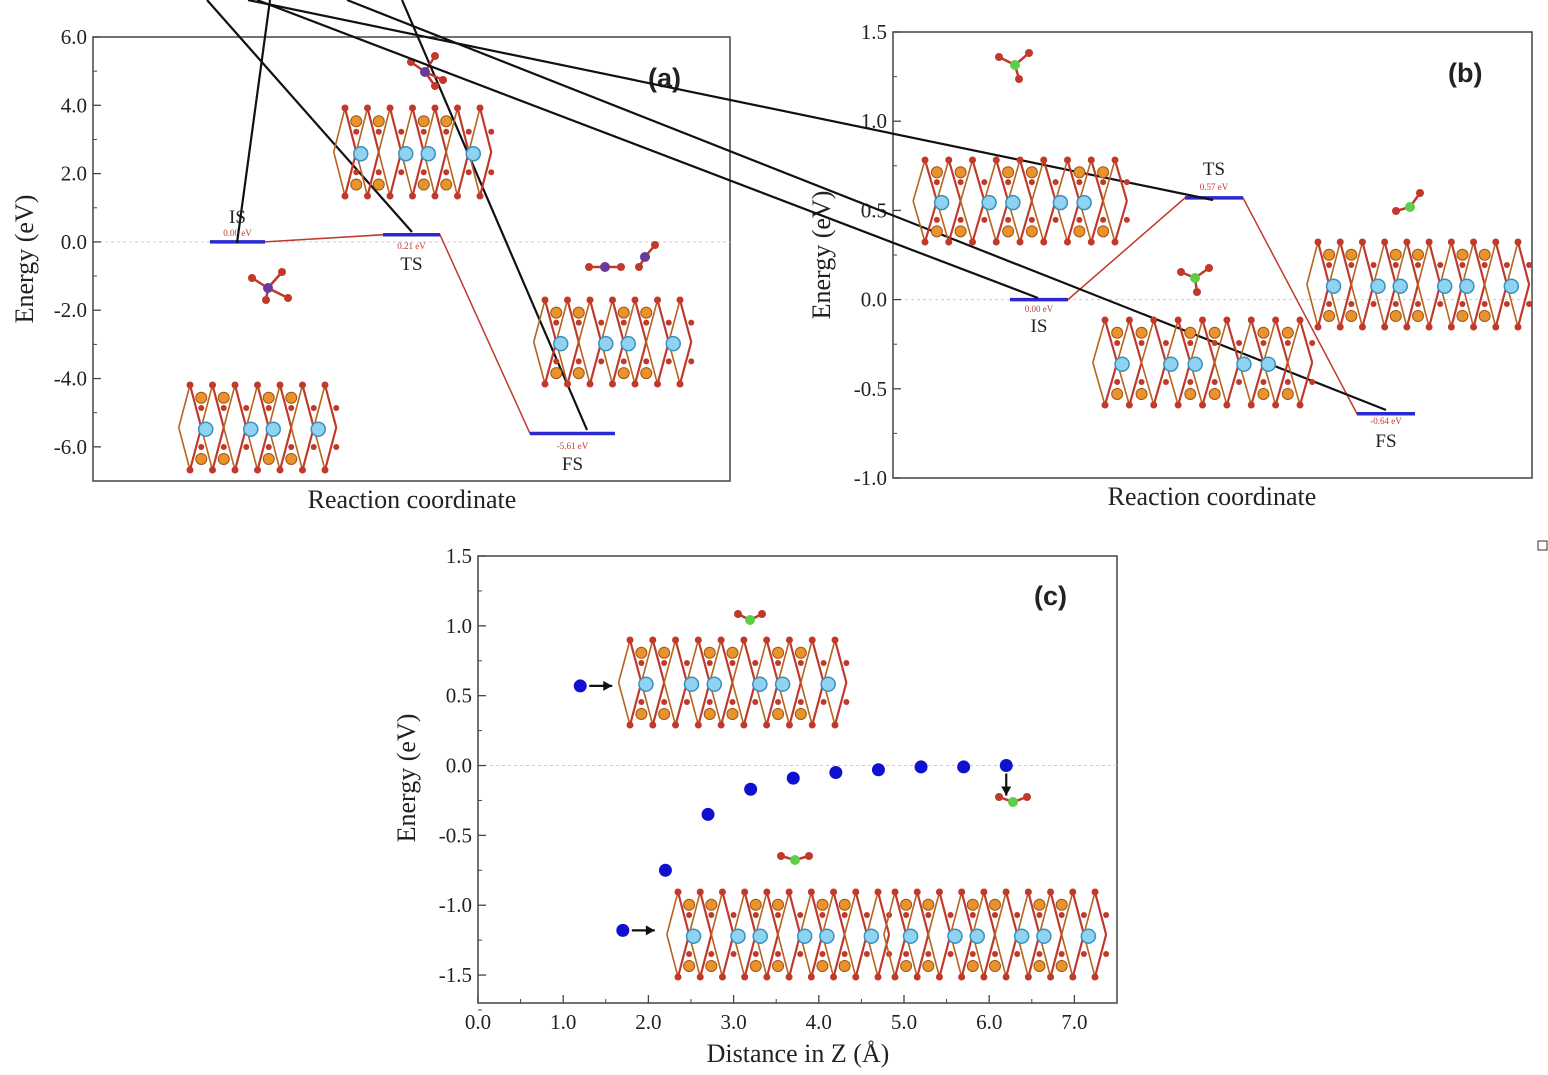  What do you see at coordinates (1013, 802) in the screenshot?
I see `central-atom` at bounding box center [1013, 802].